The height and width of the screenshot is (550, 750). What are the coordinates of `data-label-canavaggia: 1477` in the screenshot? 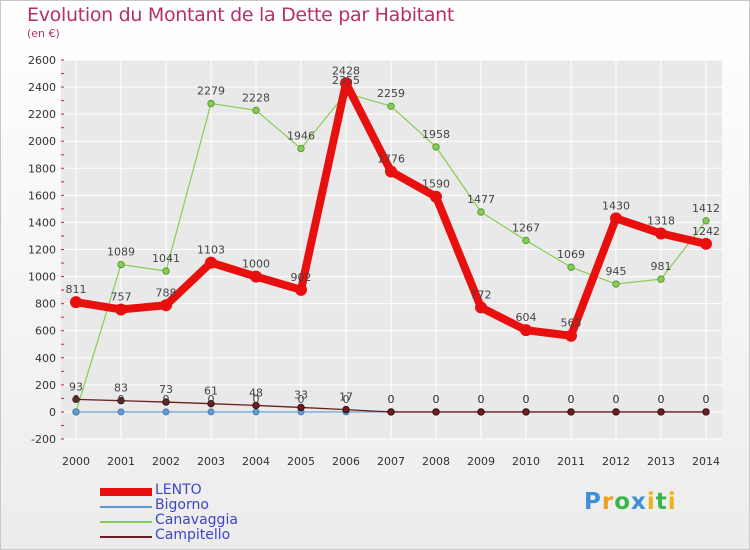 It's located at (481, 199).